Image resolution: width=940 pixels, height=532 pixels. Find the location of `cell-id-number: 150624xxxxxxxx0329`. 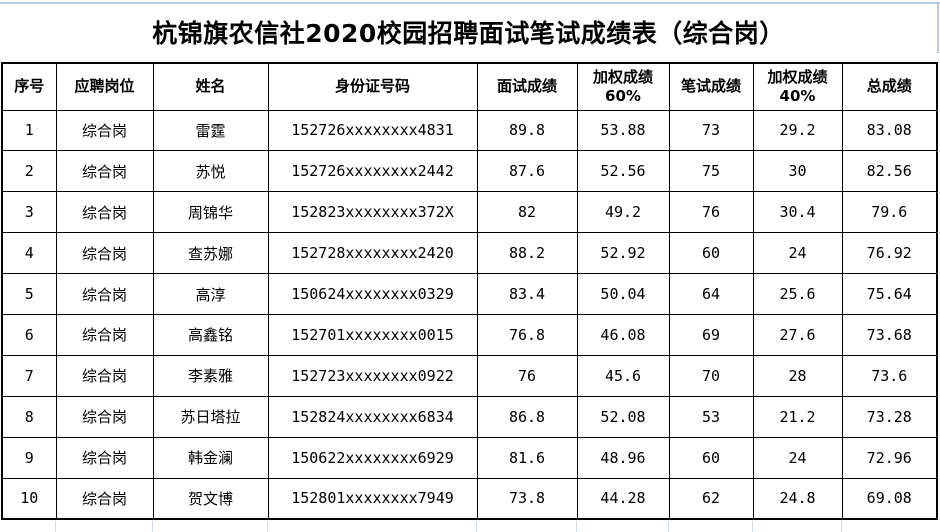

cell-id-number: 150624xxxxxxxx0329 is located at coordinates (372, 294).